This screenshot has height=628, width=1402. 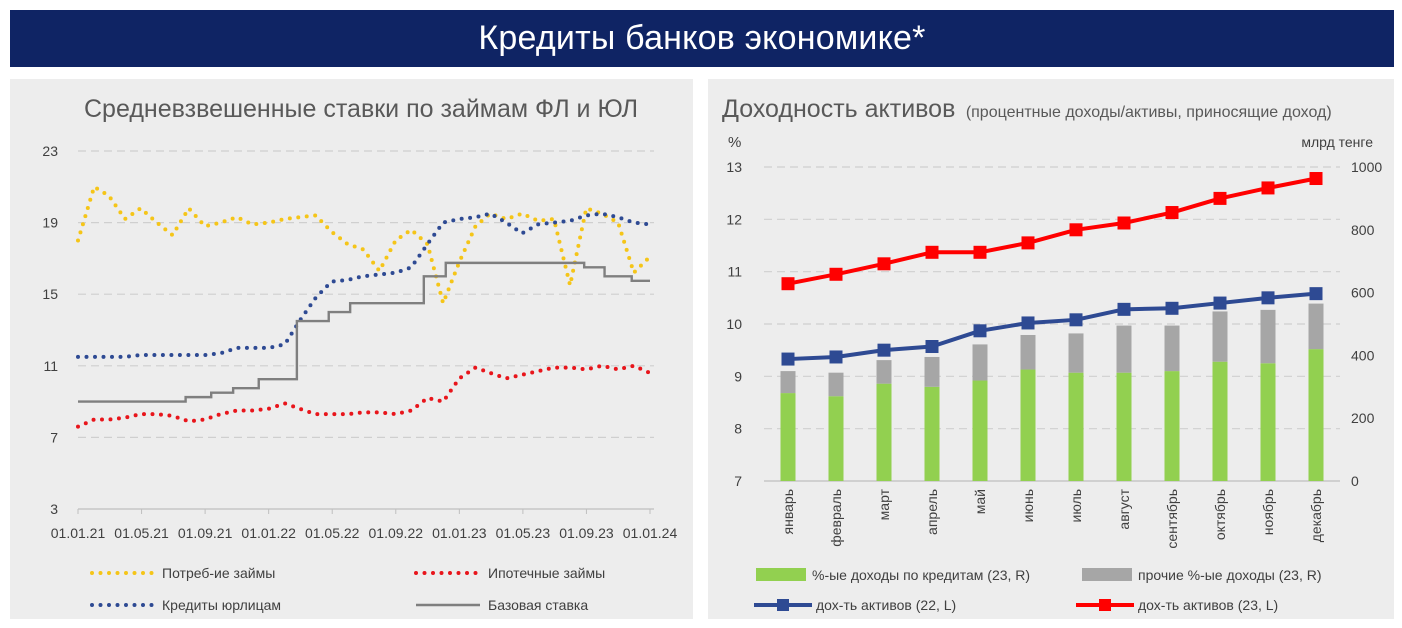 What do you see at coordinates (781, 574) in the screenshot?
I see `legend-loan-income-swatch` at bounding box center [781, 574].